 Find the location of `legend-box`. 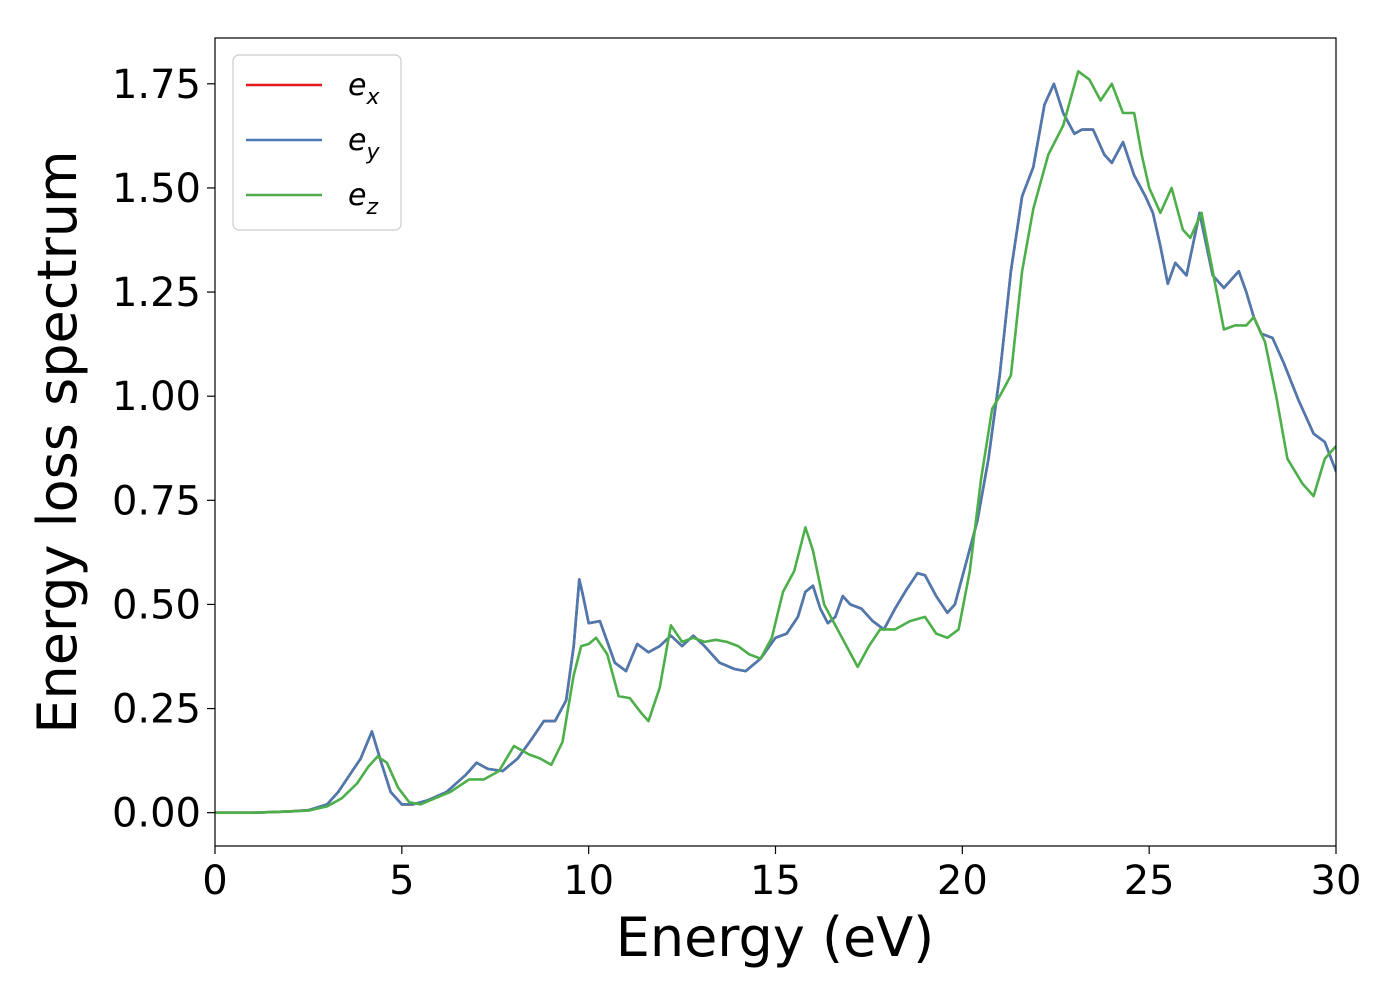

legend-box is located at coordinates (317, 142).